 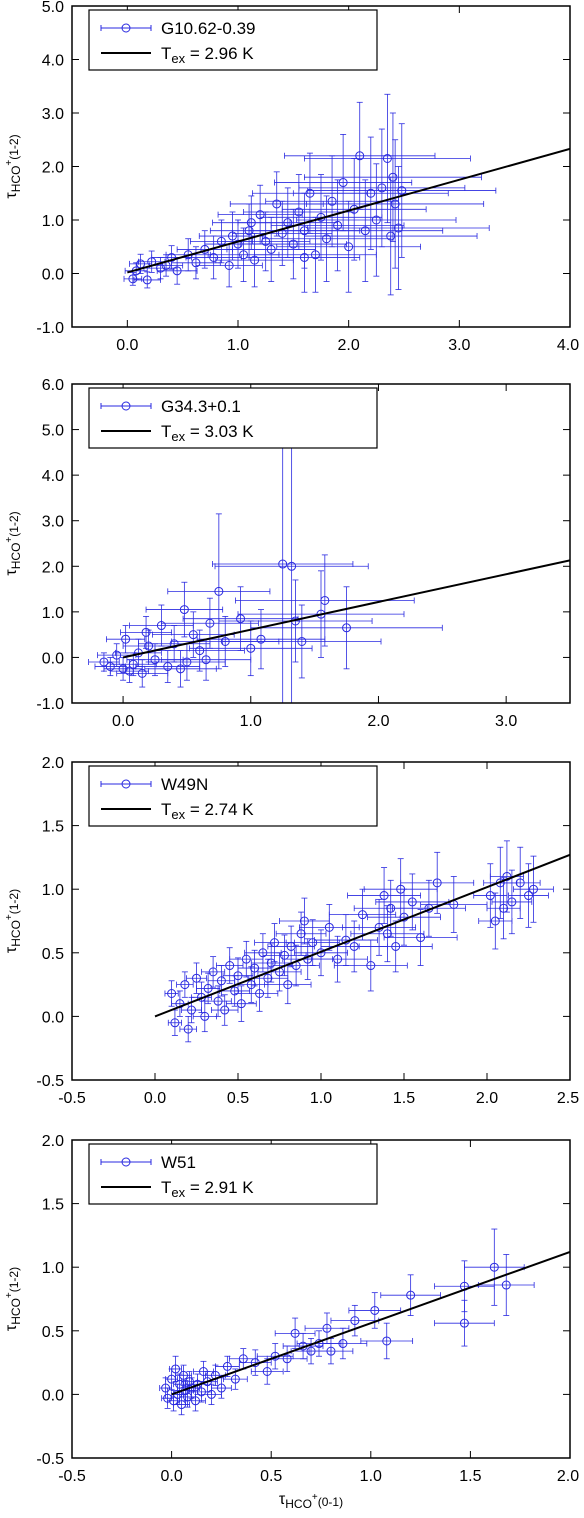 I want to click on y-tick-label: 4.0, so click(x=53, y=61).